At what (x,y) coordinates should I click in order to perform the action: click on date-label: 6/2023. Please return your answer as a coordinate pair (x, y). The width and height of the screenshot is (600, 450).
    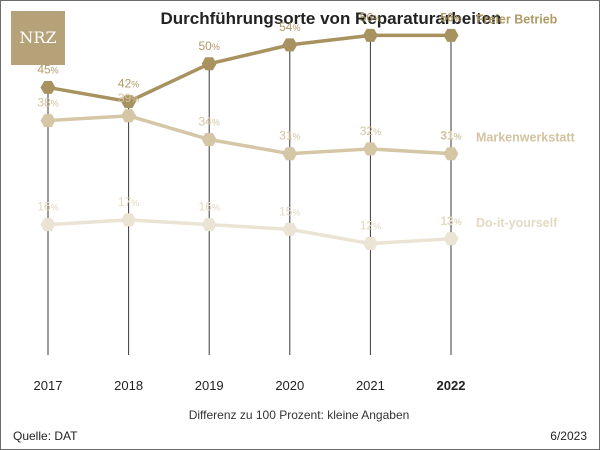
    Looking at the image, I should click on (568, 436).